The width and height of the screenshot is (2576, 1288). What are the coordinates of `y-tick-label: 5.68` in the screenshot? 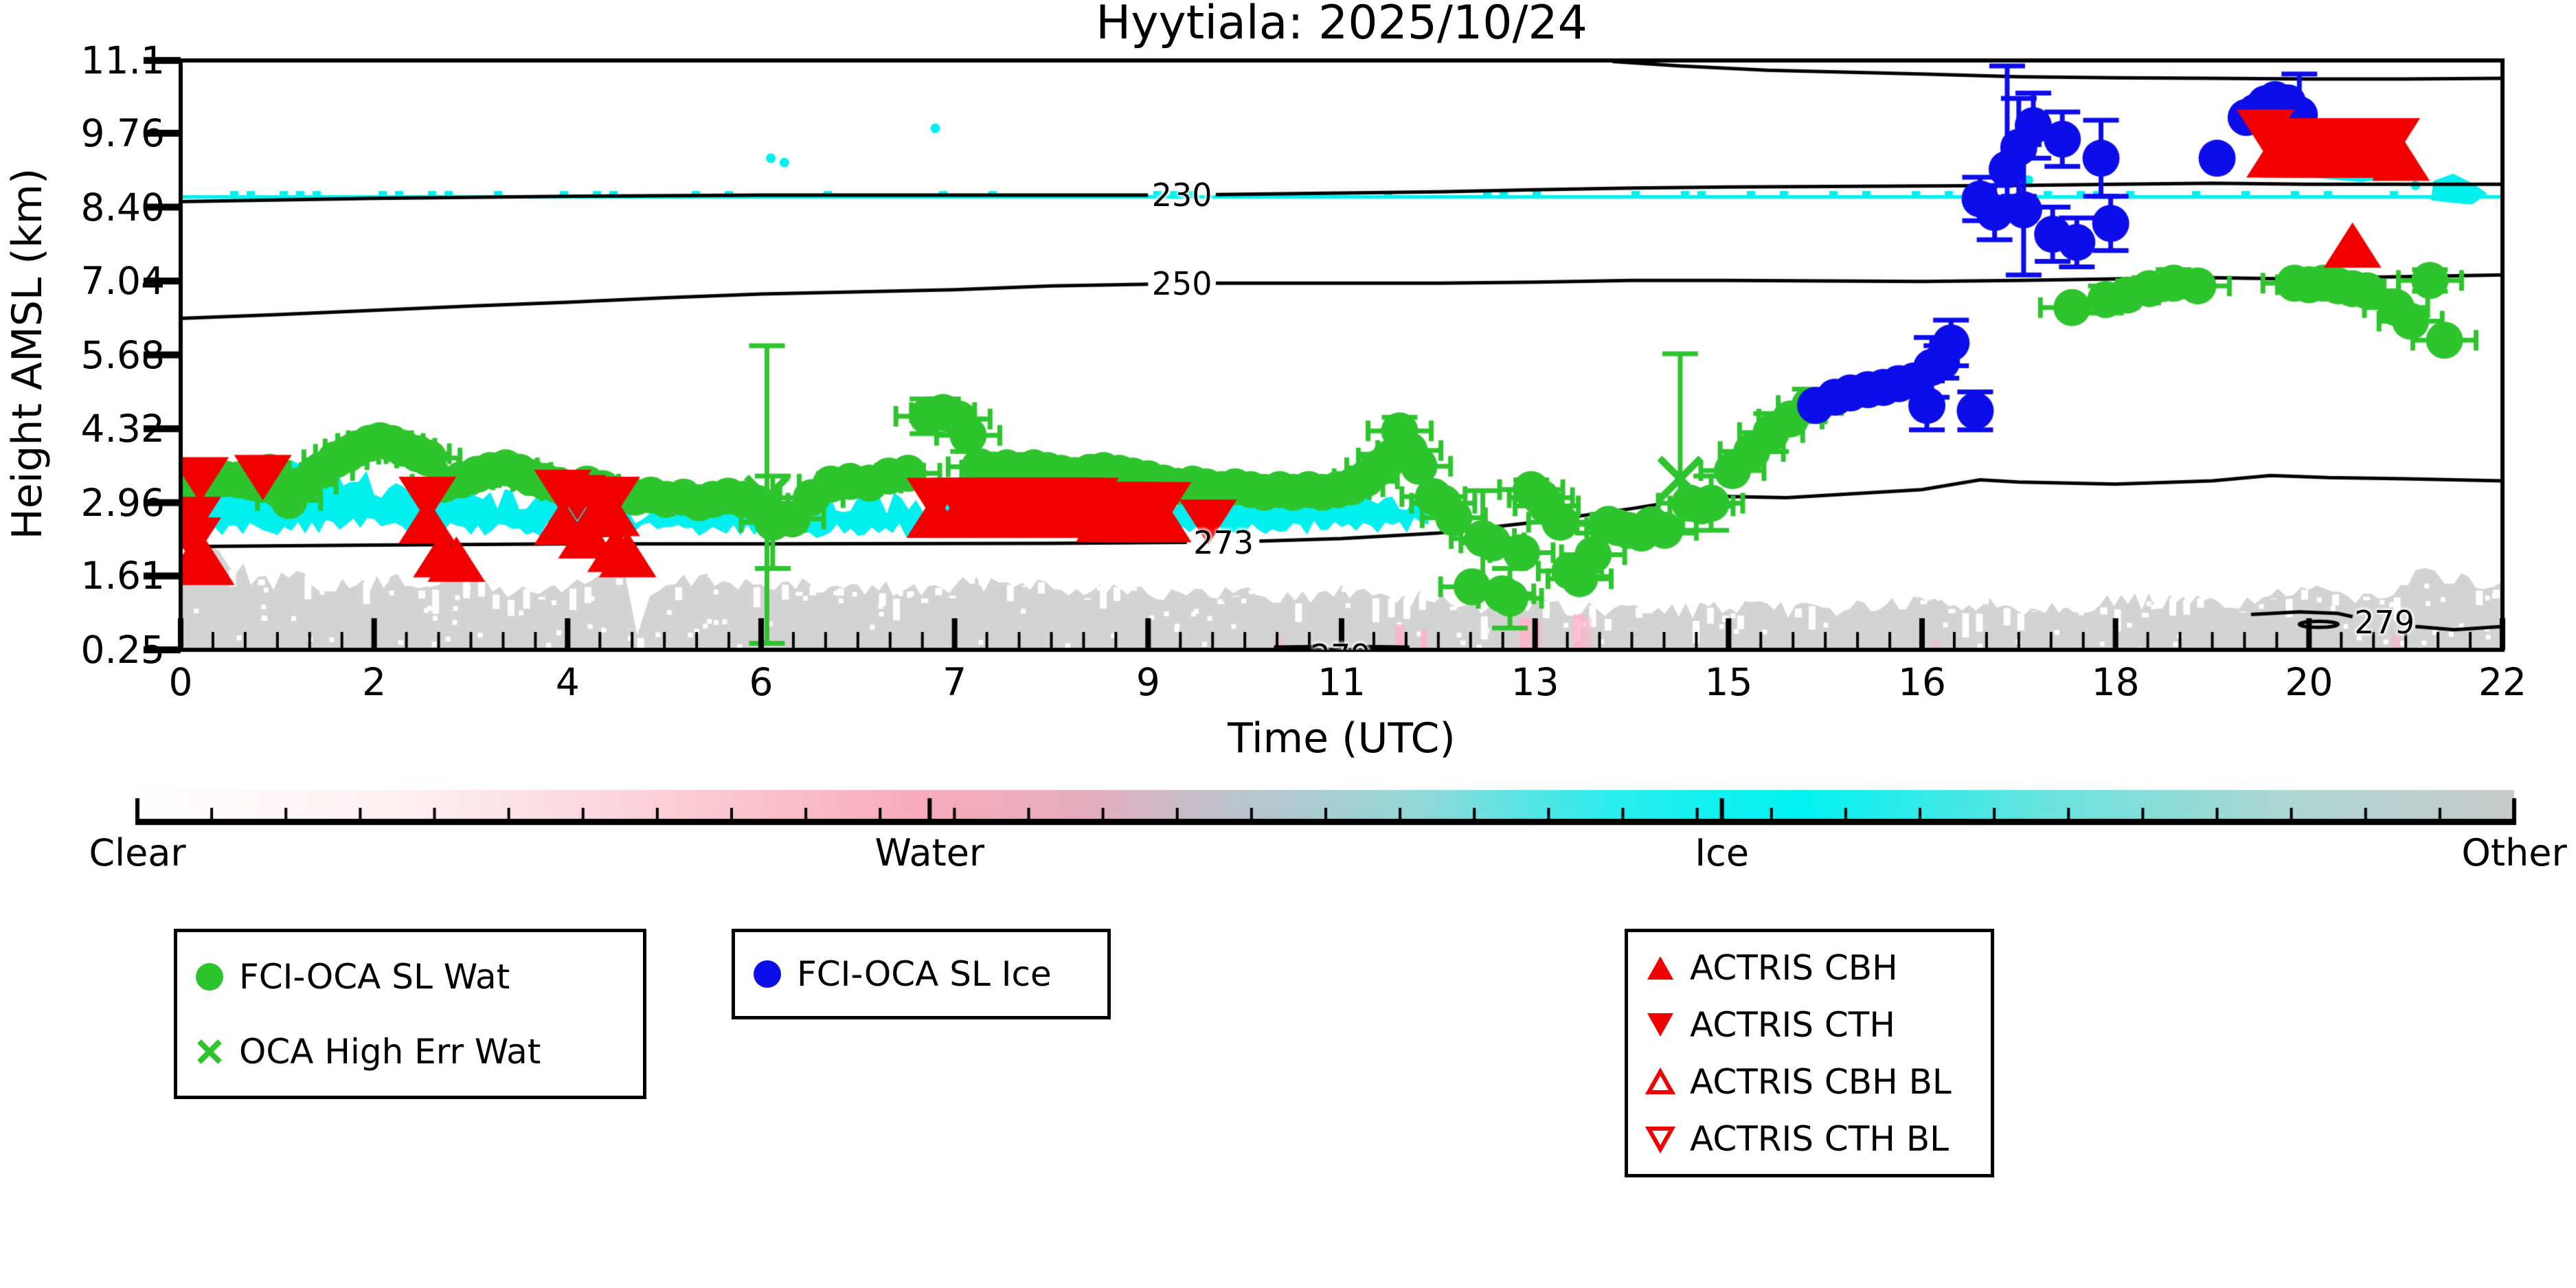 It's located at (122, 354).